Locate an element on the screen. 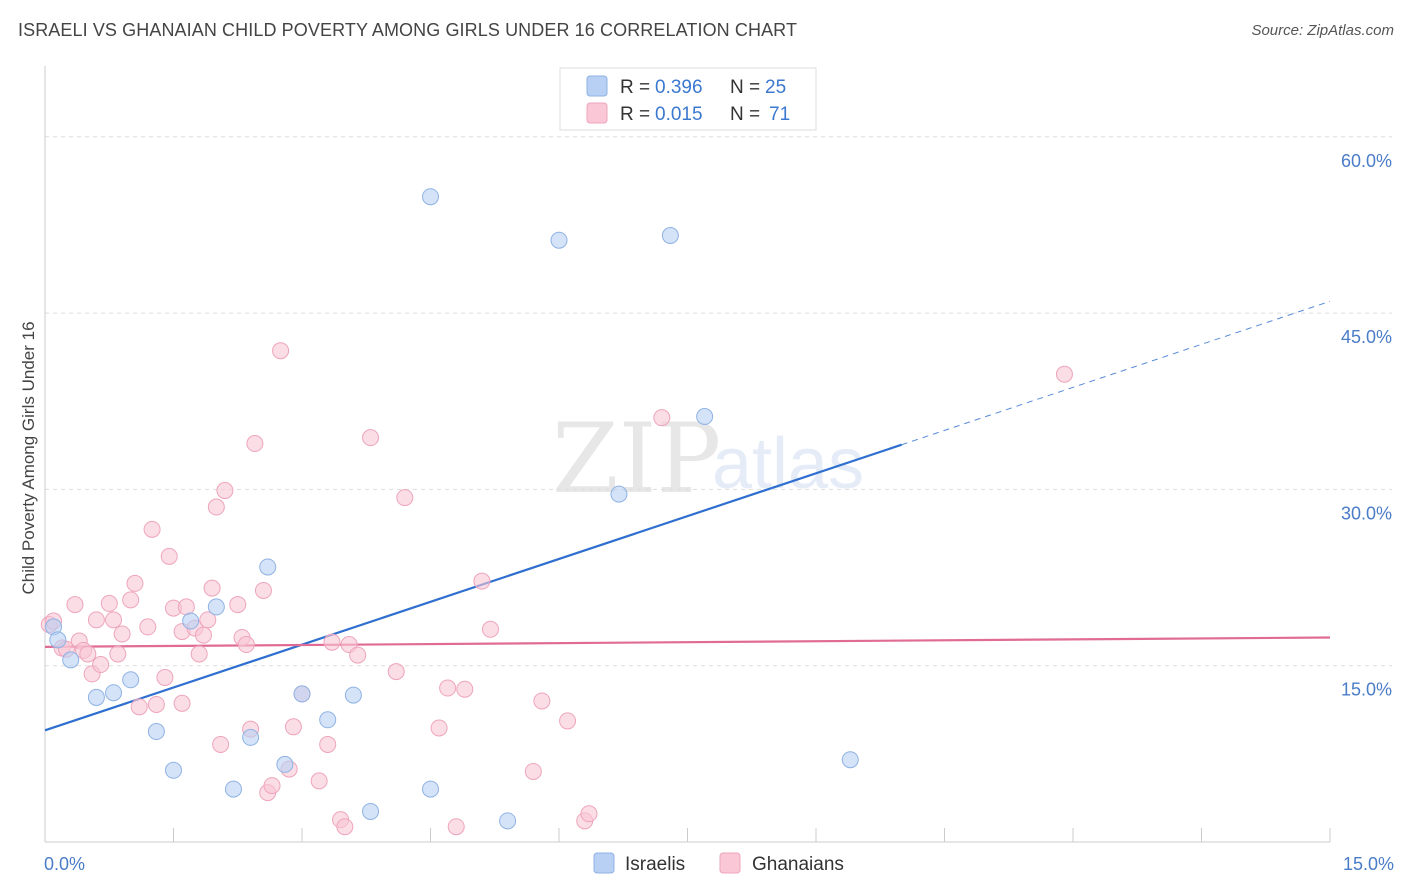  legend-ghanaians-n-label: N = is located at coordinates (745, 114).